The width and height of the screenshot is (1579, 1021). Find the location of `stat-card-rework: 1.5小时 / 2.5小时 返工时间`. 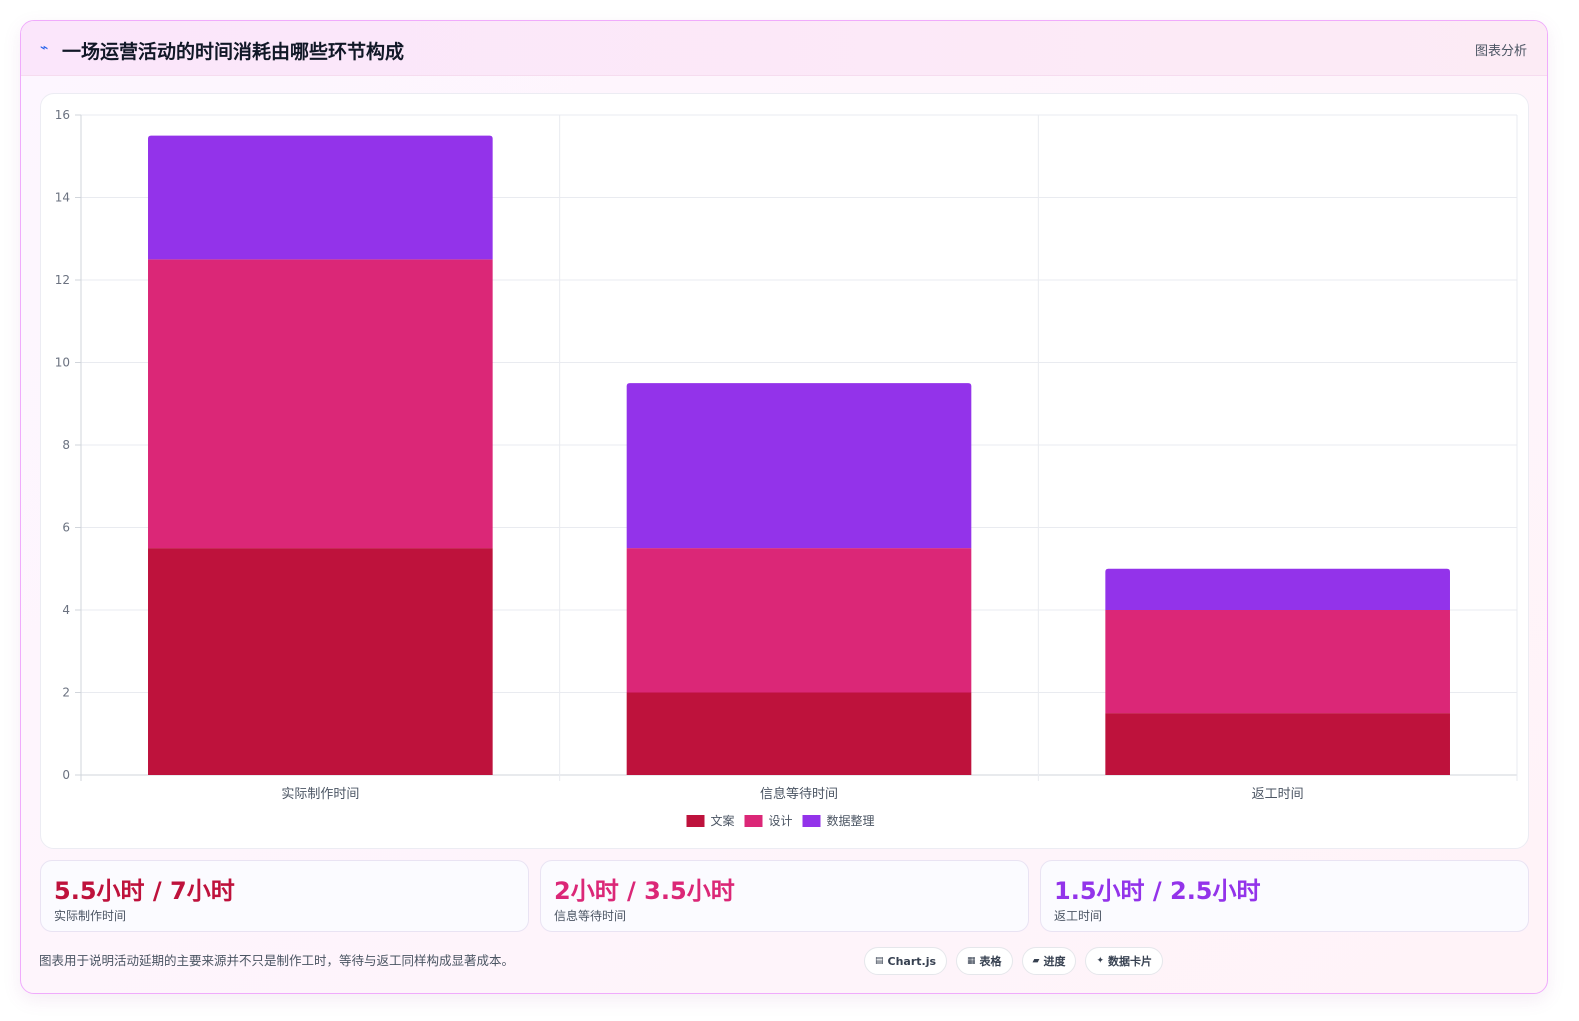

stat-card-rework: 1.5小时 / 2.5小时 返工时间 is located at coordinates (1284, 896).